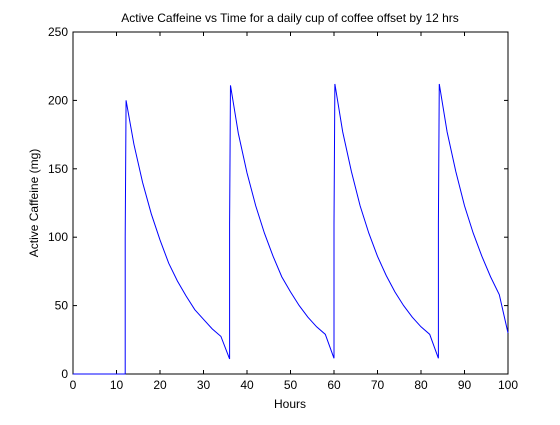 This screenshot has height=425, width=560. I want to click on x-tick-label: 50, so click(291, 385).